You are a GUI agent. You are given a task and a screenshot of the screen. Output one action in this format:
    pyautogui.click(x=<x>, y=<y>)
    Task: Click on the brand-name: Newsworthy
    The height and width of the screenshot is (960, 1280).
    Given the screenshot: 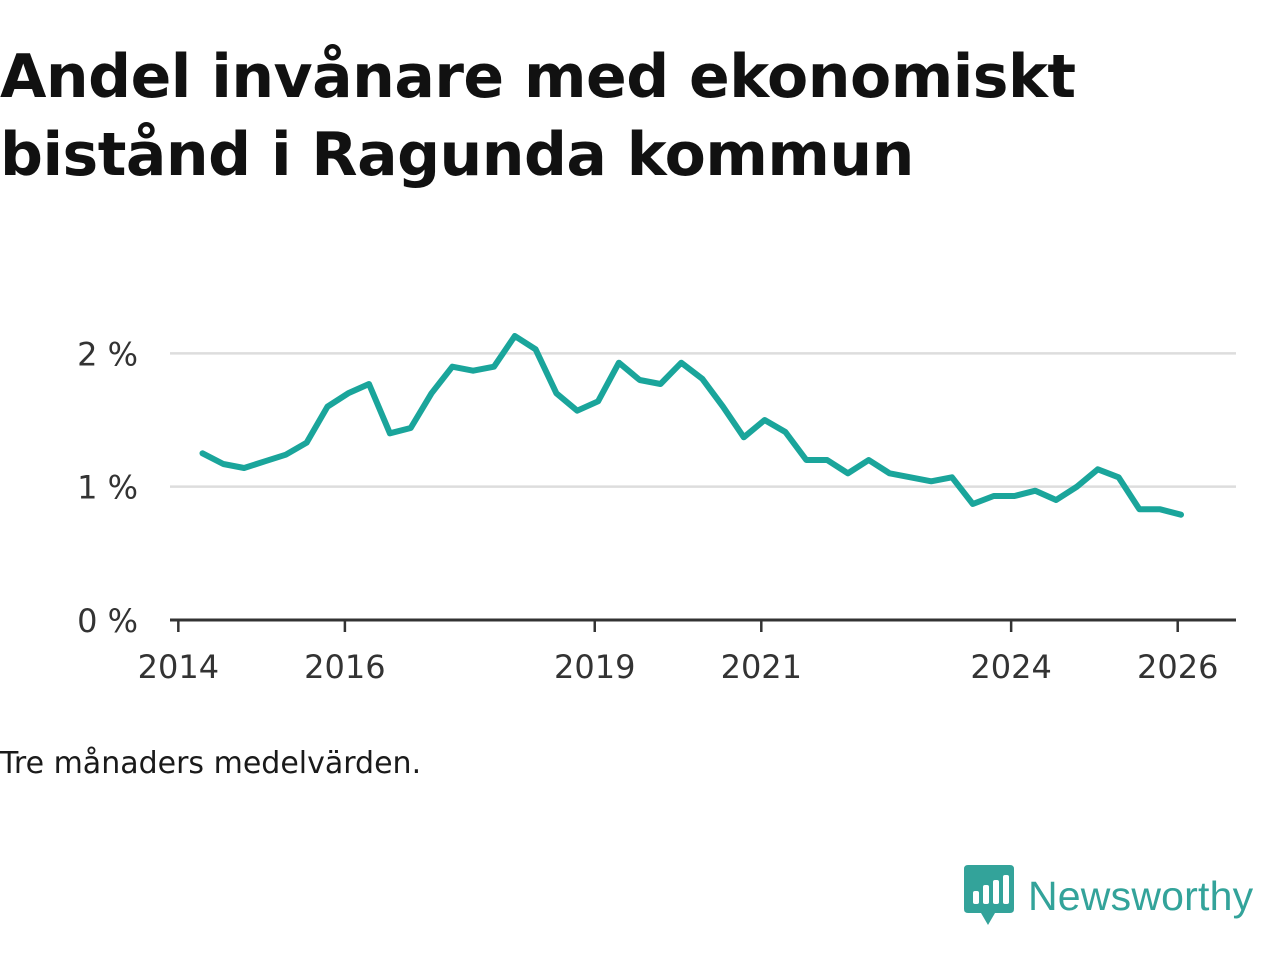 What is the action you would take?
    pyautogui.click(x=1141, y=896)
    